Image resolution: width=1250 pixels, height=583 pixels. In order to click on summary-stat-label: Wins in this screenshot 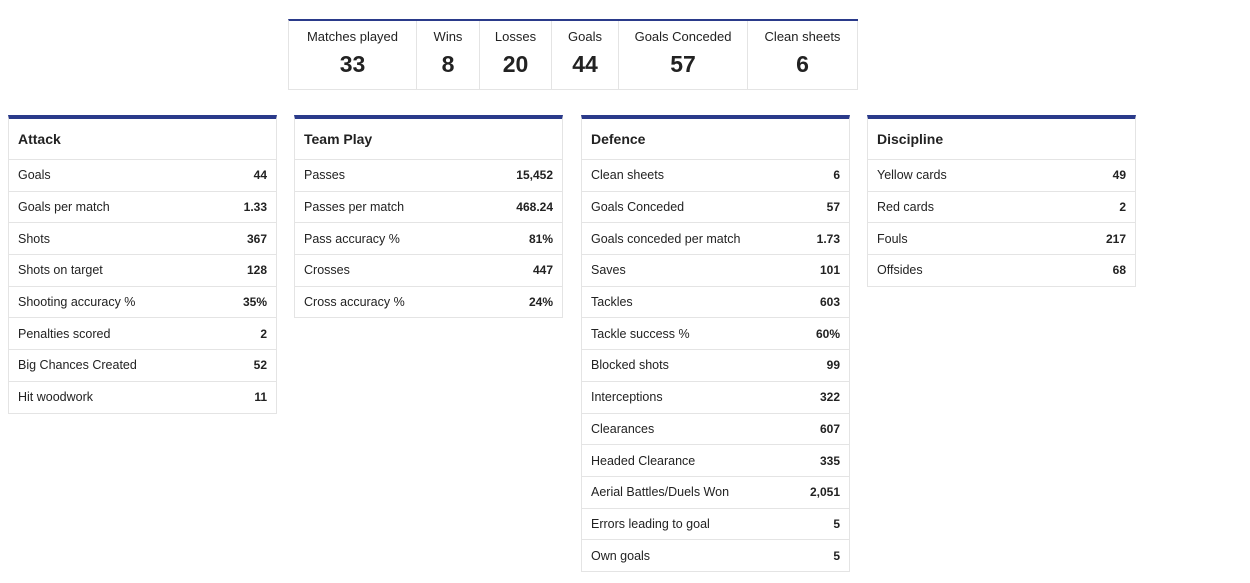, I will do `click(448, 36)`.